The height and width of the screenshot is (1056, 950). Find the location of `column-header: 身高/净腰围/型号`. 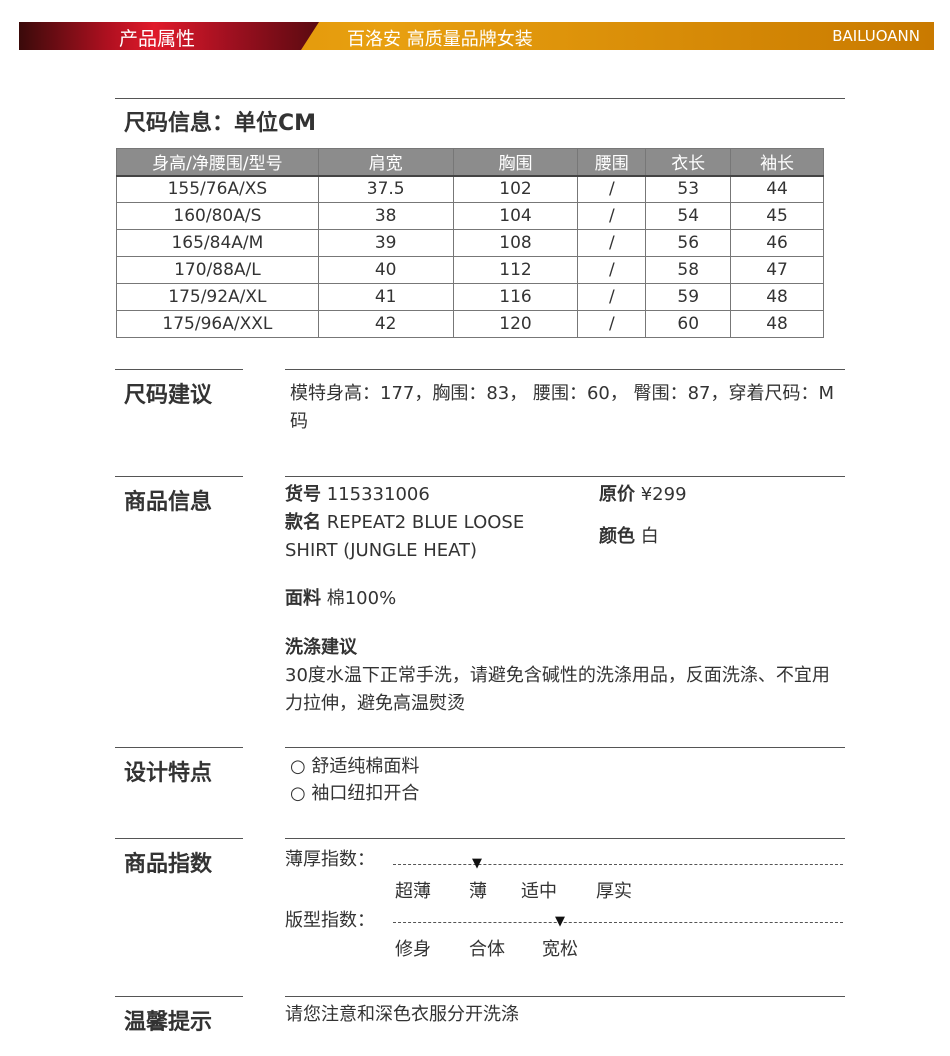

column-header: 身高/净腰围/型号 is located at coordinates (217, 162).